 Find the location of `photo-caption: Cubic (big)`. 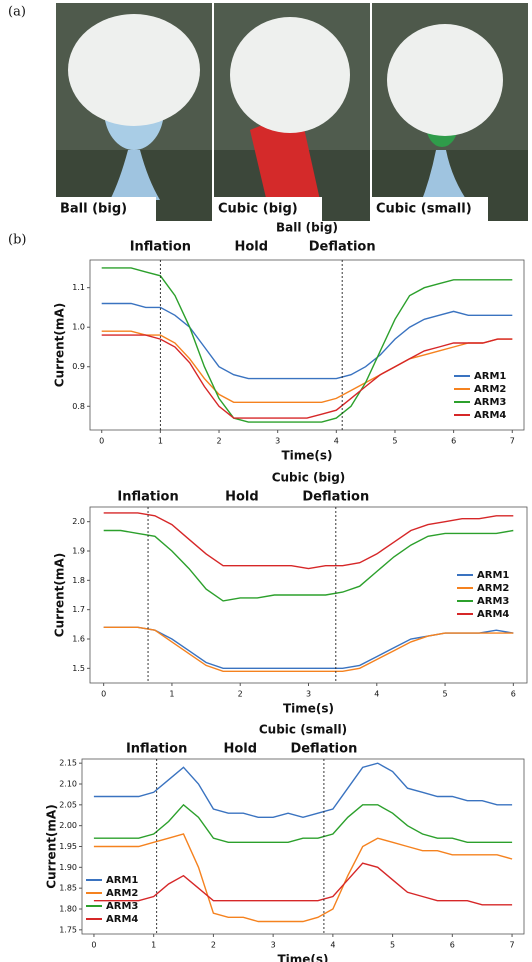

photo-caption: Cubic (big) is located at coordinates (258, 209).